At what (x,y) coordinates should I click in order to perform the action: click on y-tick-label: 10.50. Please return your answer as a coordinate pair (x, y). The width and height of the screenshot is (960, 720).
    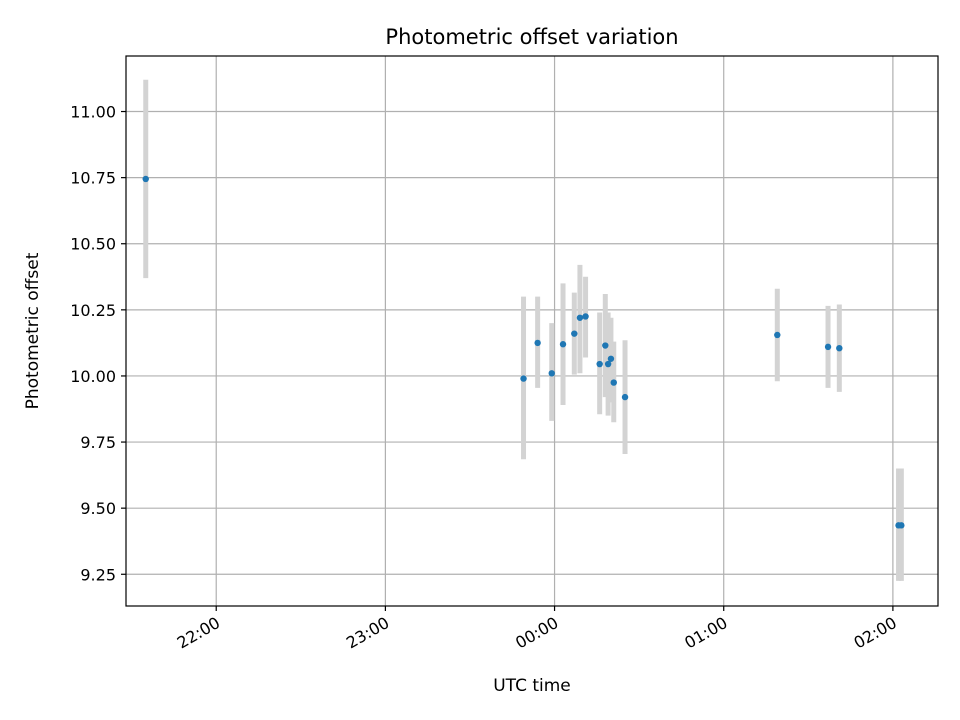
    Looking at the image, I should click on (93, 244).